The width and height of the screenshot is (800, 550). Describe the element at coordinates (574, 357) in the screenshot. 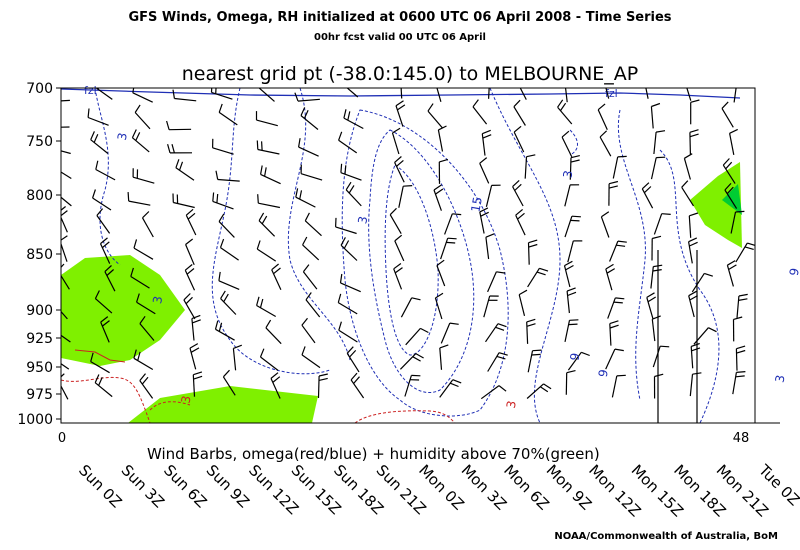

I see `omega-contour-label: 9` at that location.